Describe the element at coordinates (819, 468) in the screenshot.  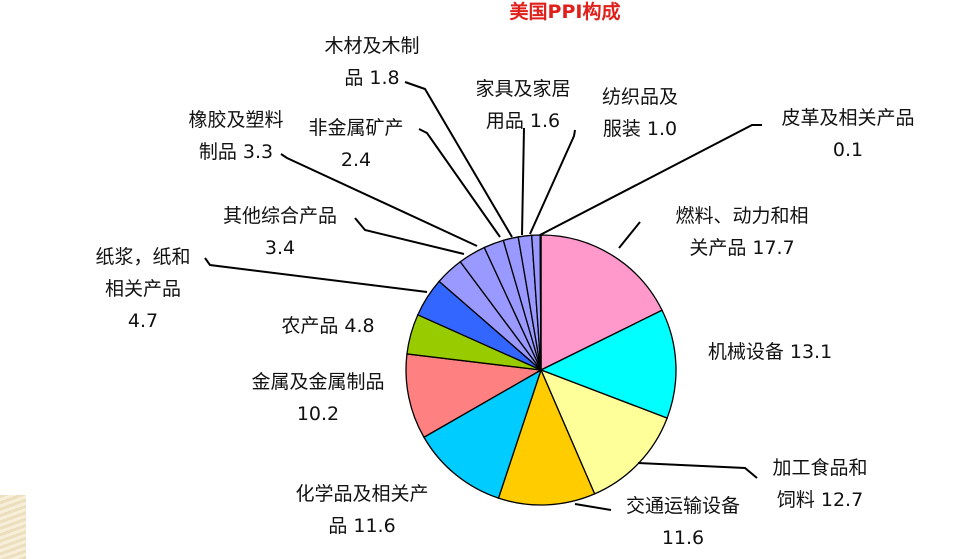
I see `slice-label-line: 加工食品和` at that location.